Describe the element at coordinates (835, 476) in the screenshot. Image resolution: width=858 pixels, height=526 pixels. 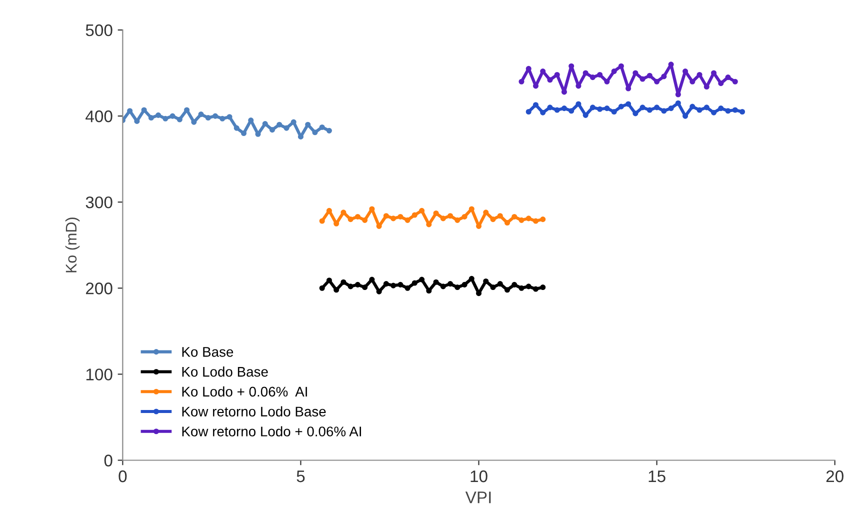
I see `x-tick-label: 20` at that location.